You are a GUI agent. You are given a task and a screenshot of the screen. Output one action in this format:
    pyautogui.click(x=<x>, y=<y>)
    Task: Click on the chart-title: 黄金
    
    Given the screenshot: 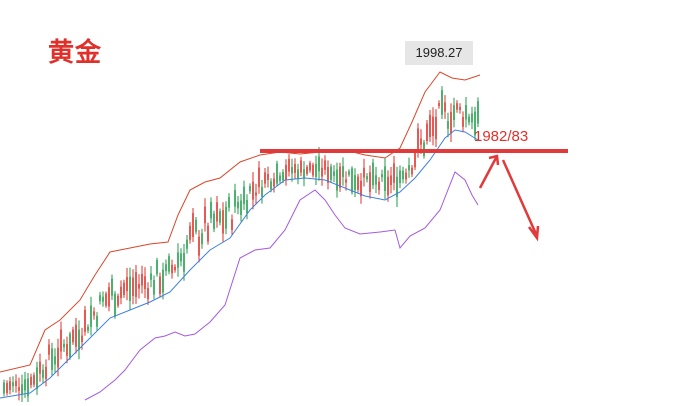 What is the action you would take?
    pyautogui.click(x=75, y=53)
    